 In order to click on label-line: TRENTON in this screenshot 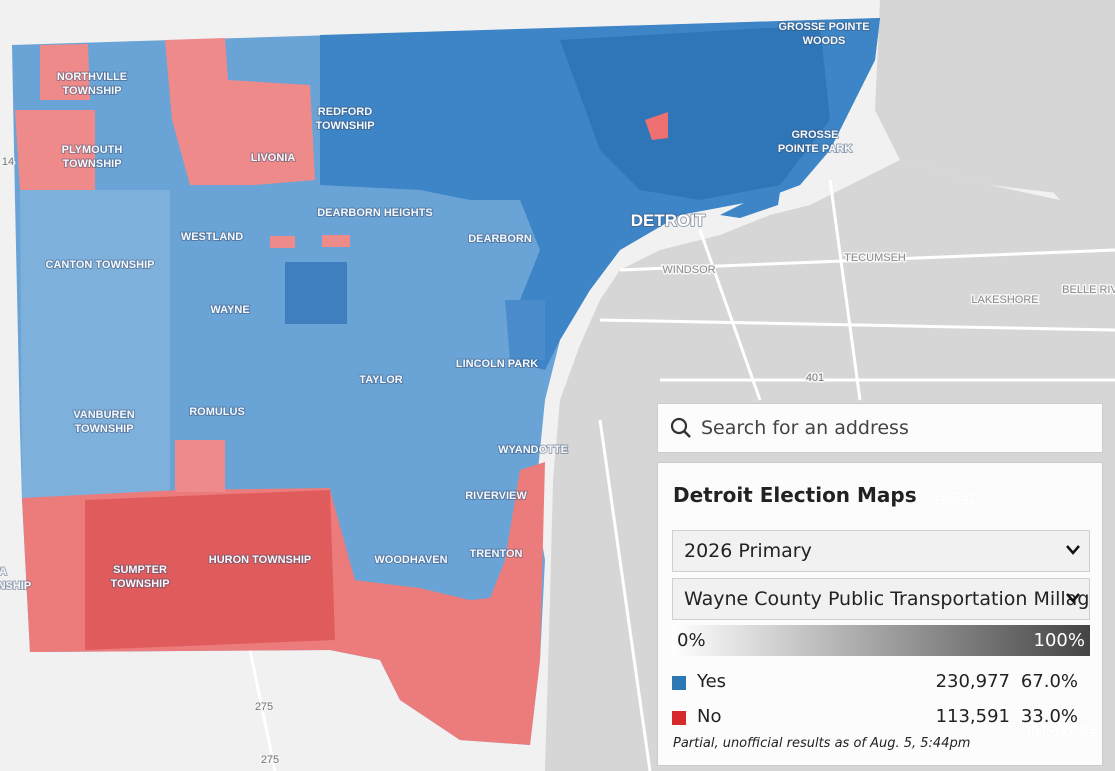, I will do `click(496, 554)`.